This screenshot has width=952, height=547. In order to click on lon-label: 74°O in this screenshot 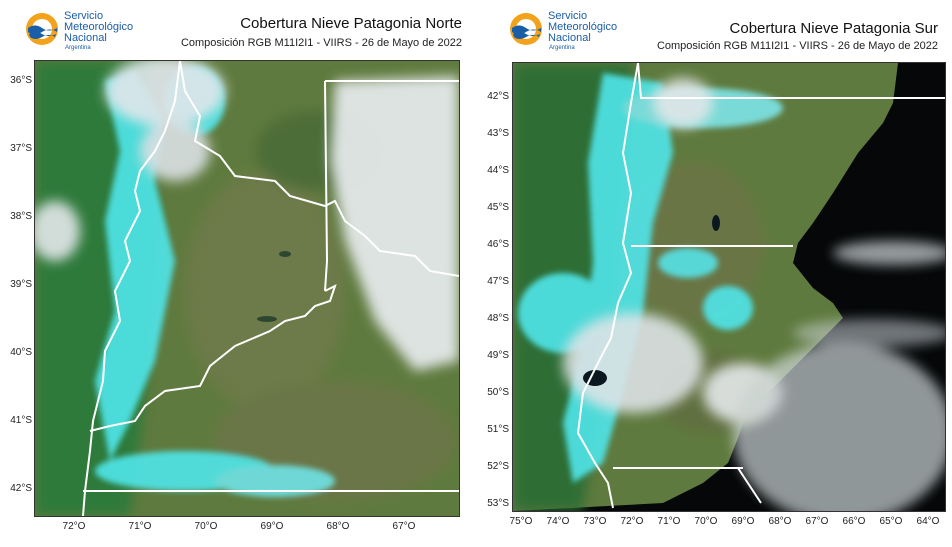, I will do `click(558, 521)`.